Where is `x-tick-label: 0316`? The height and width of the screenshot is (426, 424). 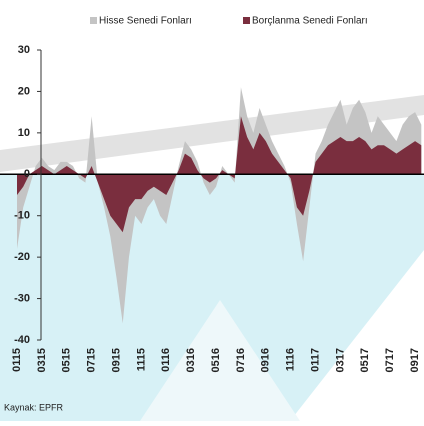 x-tick-label: 0316 is located at coordinates (191, 360).